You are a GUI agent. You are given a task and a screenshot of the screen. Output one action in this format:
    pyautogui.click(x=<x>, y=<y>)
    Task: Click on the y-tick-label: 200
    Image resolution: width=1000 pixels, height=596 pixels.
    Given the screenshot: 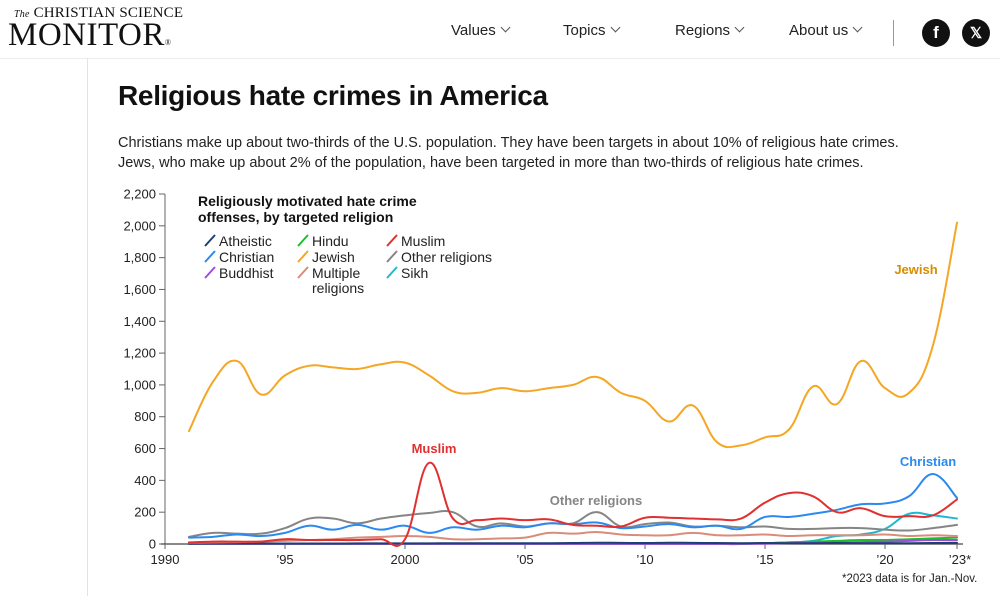 What is the action you would take?
    pyautogui.click(x=145, y=512)
    